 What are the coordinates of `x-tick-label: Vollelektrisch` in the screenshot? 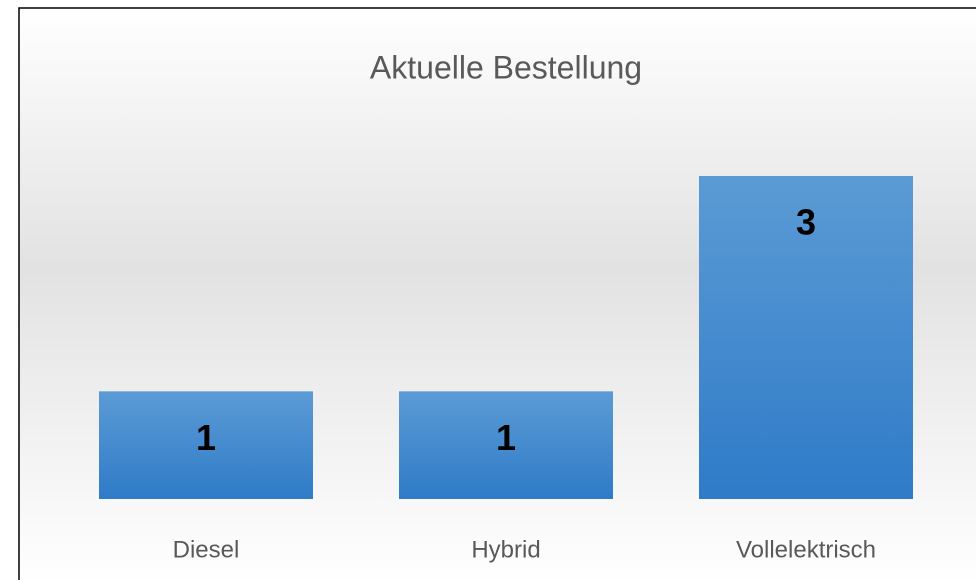 It's located at (806, 549).